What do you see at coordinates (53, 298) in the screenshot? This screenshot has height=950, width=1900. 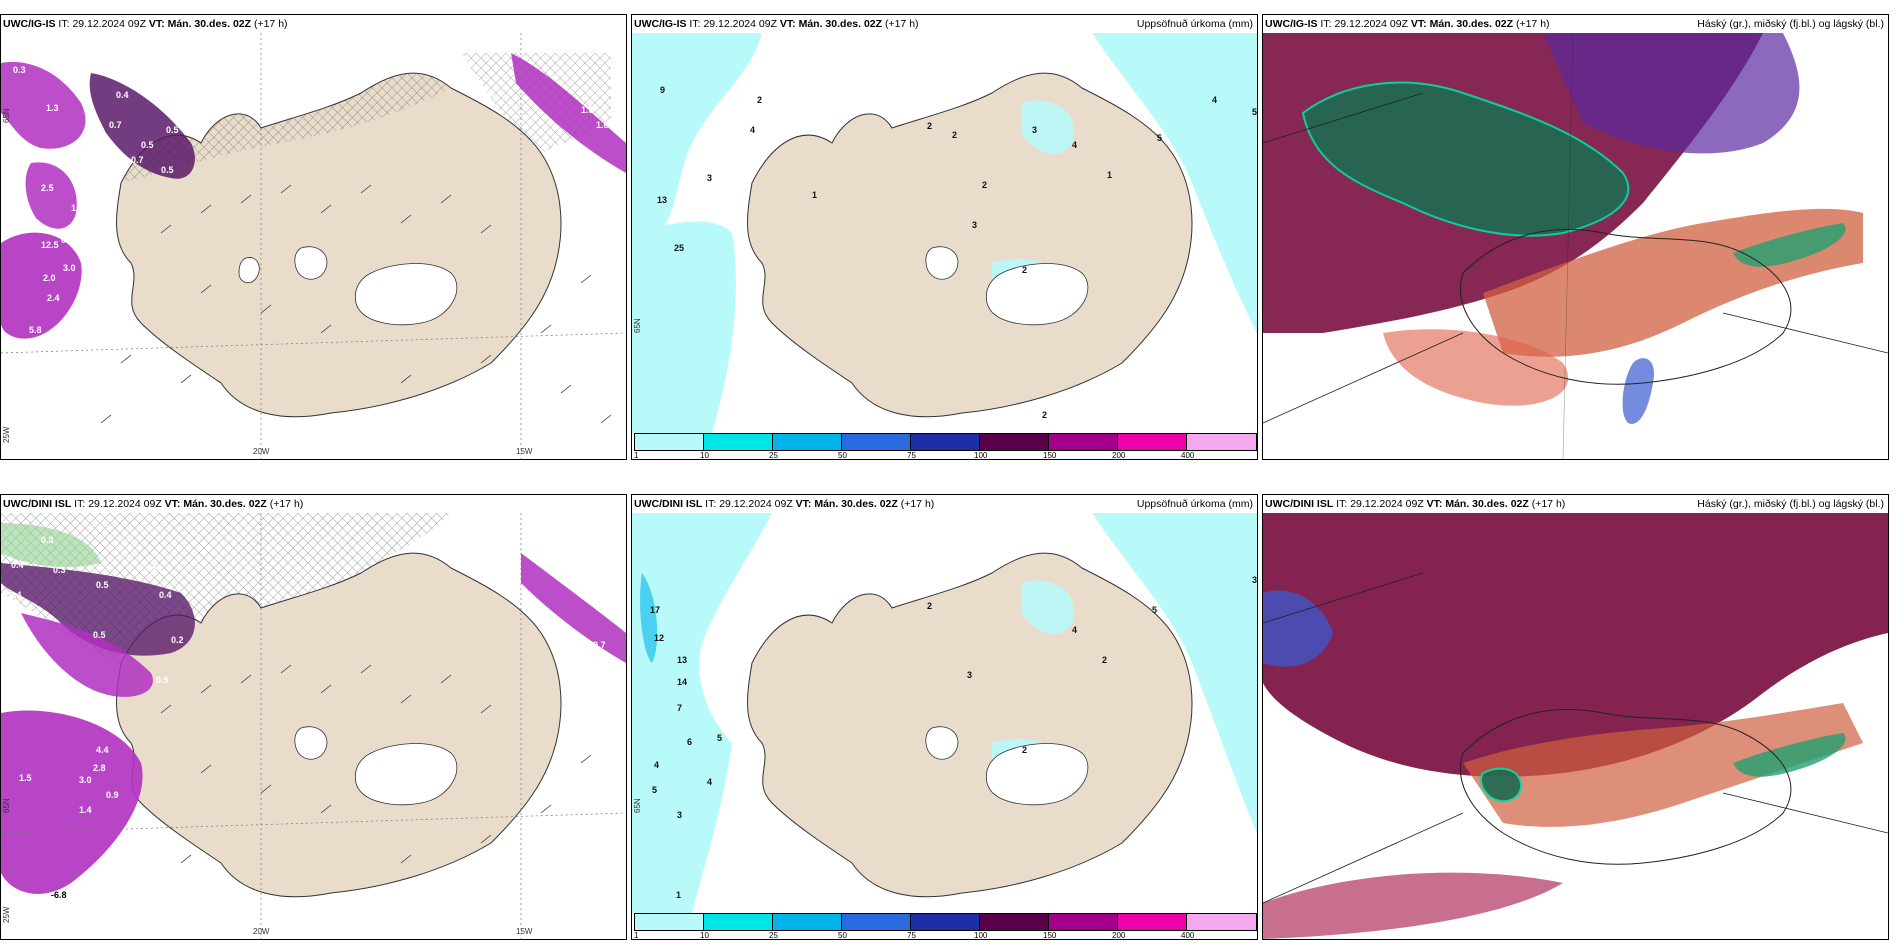 I see `wind-value: 2.4` at bounding box center [53, 298].